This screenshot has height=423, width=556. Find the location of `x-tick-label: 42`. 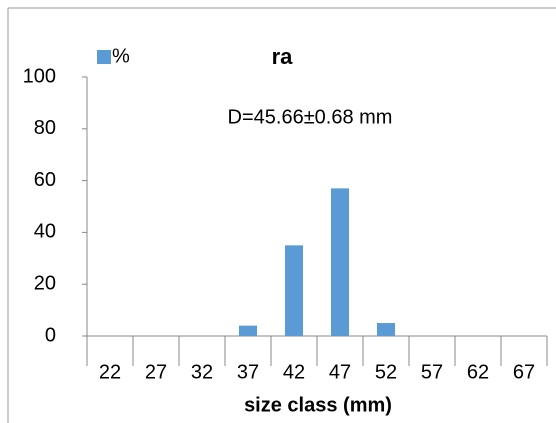

x-tick-label: 42 is located at coordinates (294, 372).